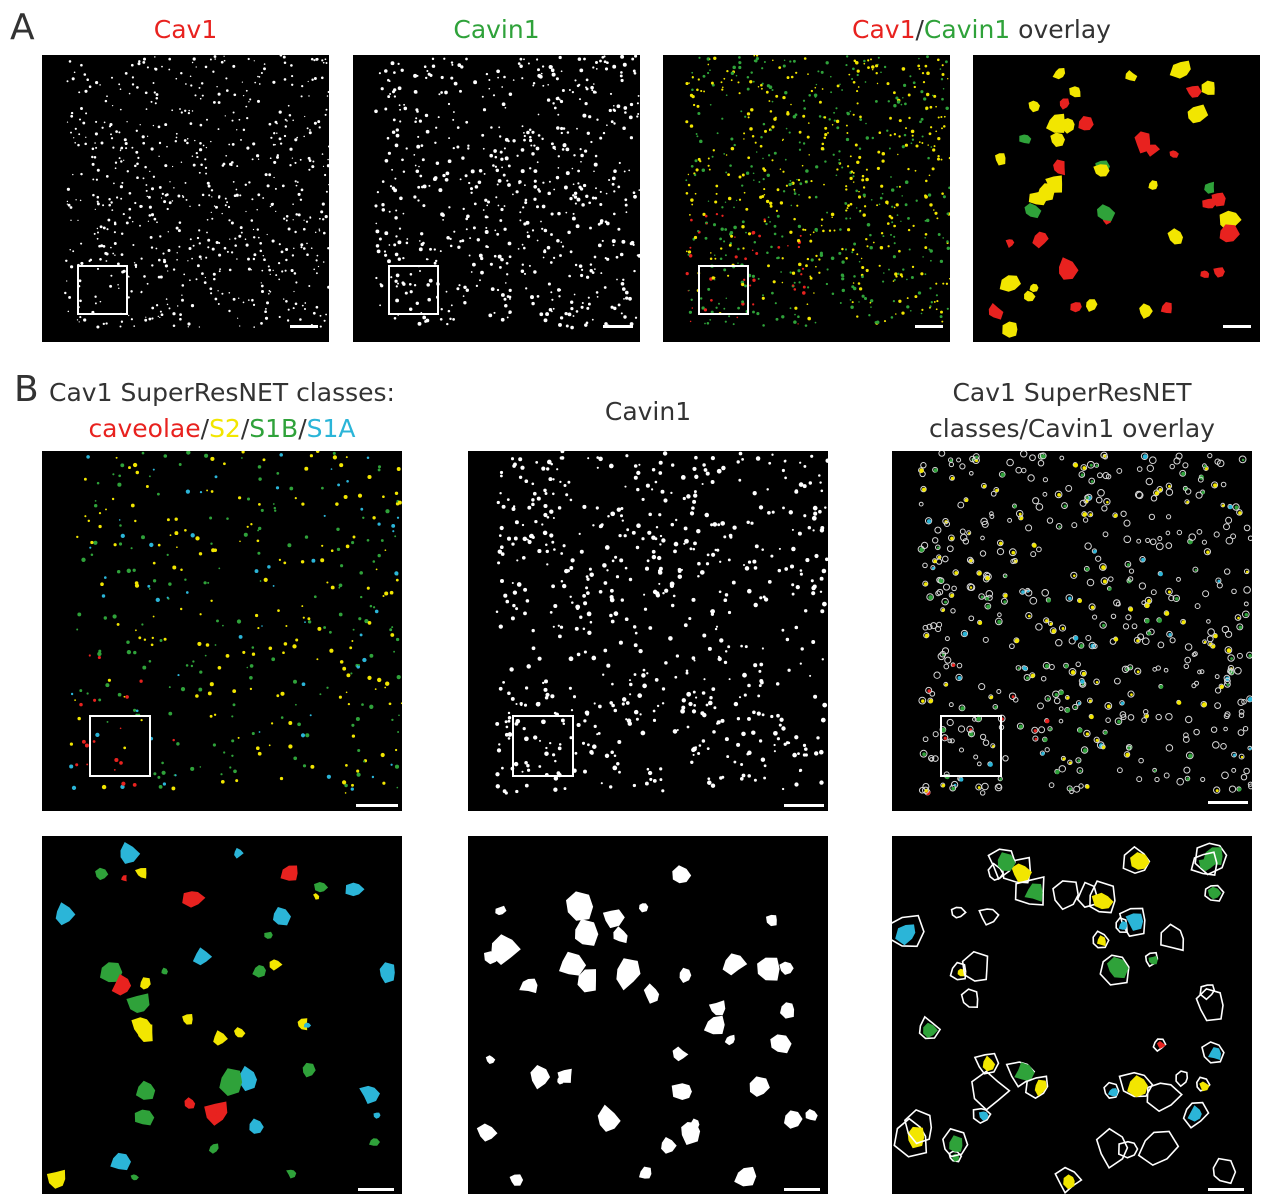 The height and width of the screenshot is (1194, 1263). I want to click on legend-sep: /, so click(245, 428).